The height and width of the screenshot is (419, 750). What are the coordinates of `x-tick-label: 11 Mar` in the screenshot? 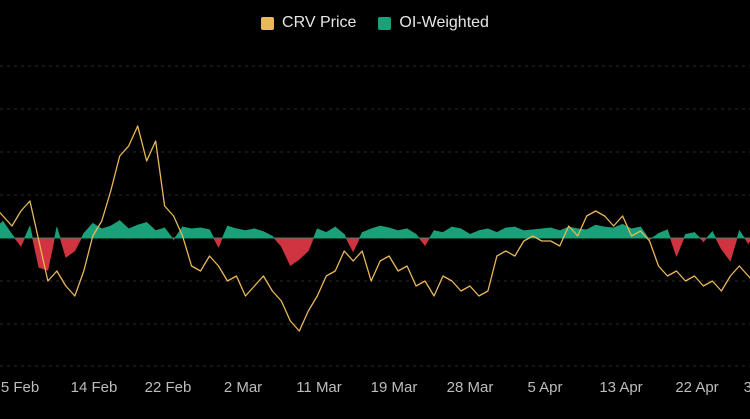 It's located at (319, 387).